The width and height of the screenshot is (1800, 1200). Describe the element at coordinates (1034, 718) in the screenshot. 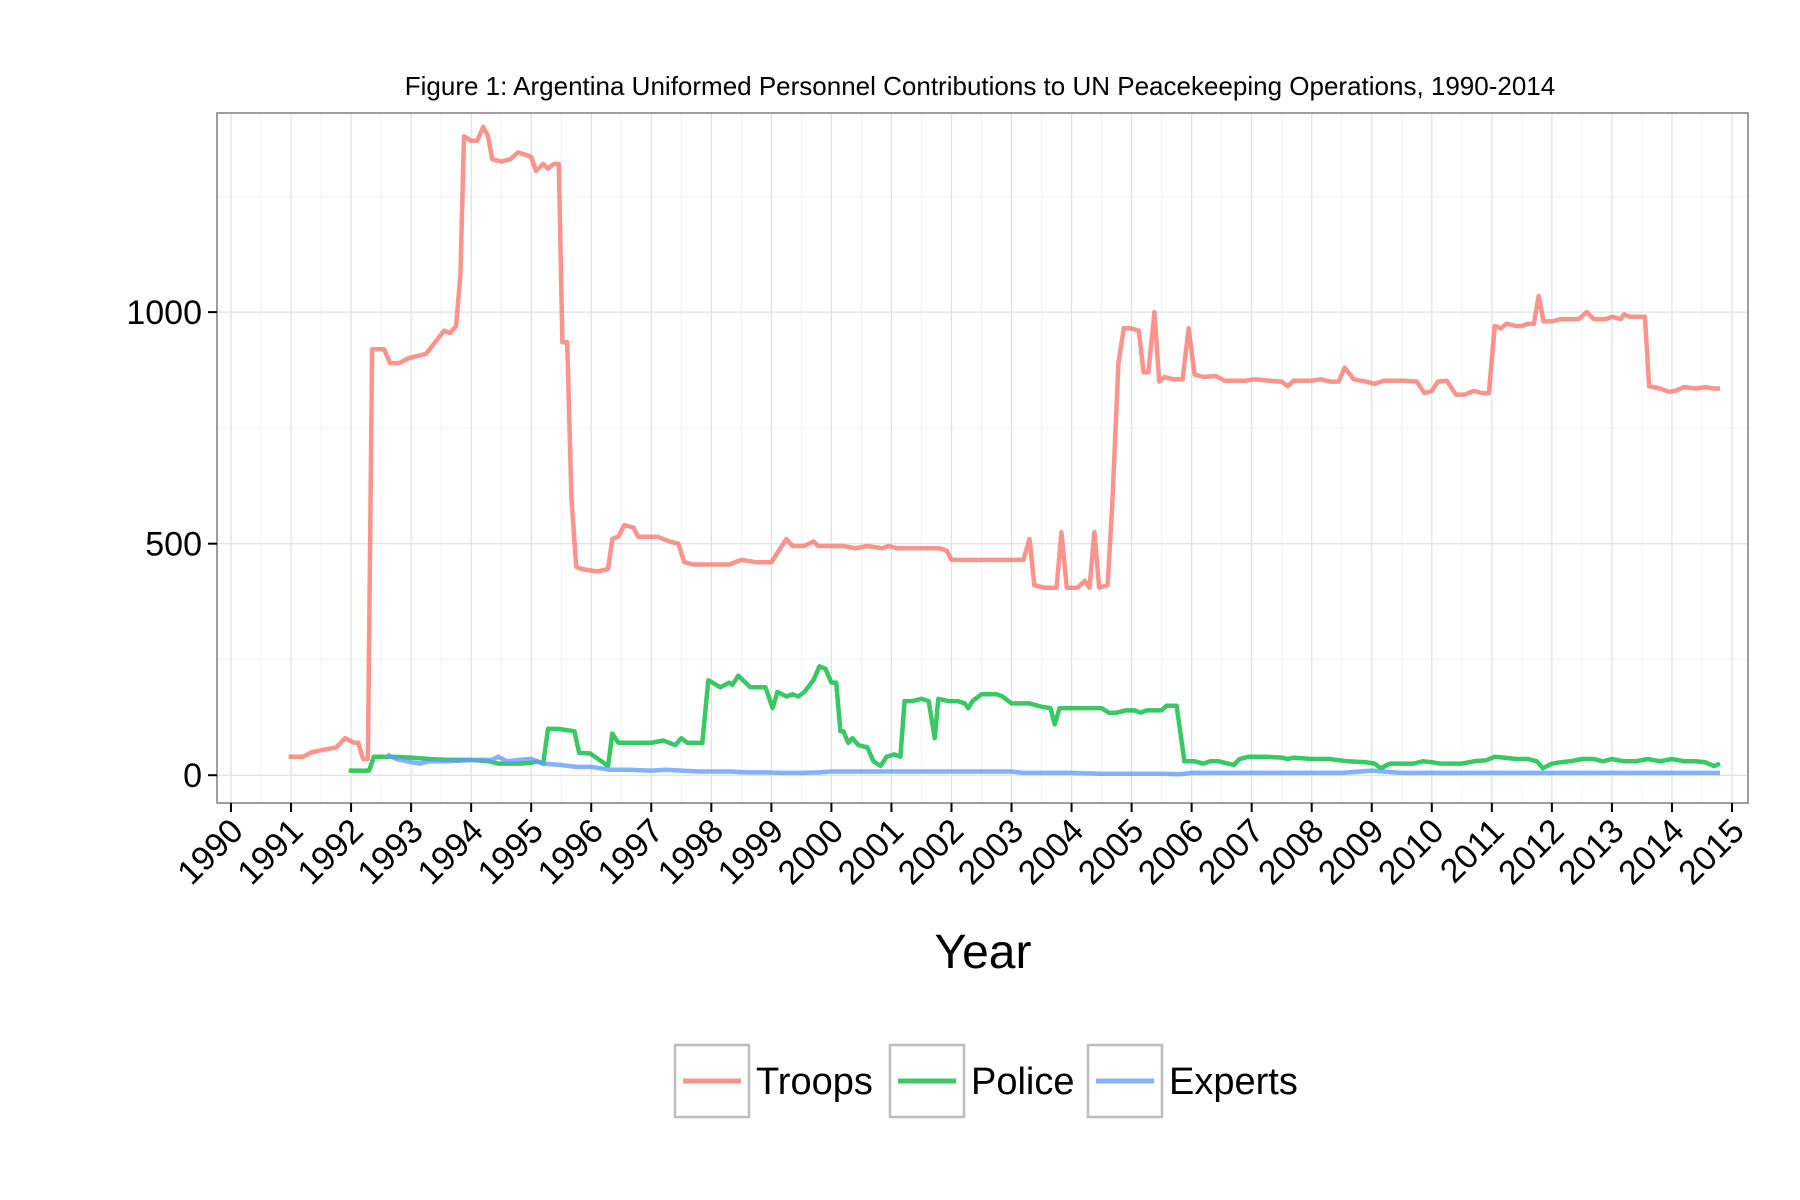

I see `series-line-police` at that location.